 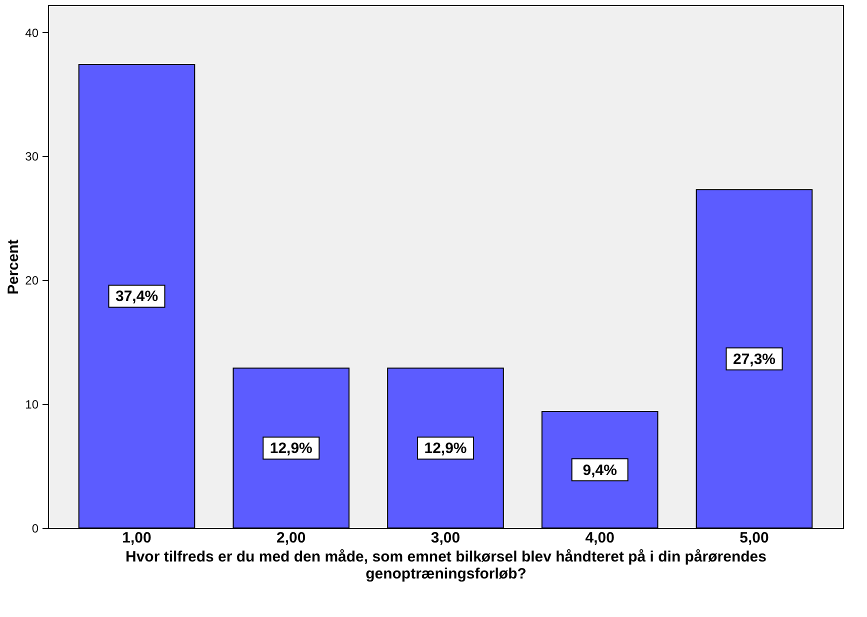 What do you see at coordinates (599, 470) in the screenshot?
I see `data-label: 9,4%` at bounding box center [599, 470].